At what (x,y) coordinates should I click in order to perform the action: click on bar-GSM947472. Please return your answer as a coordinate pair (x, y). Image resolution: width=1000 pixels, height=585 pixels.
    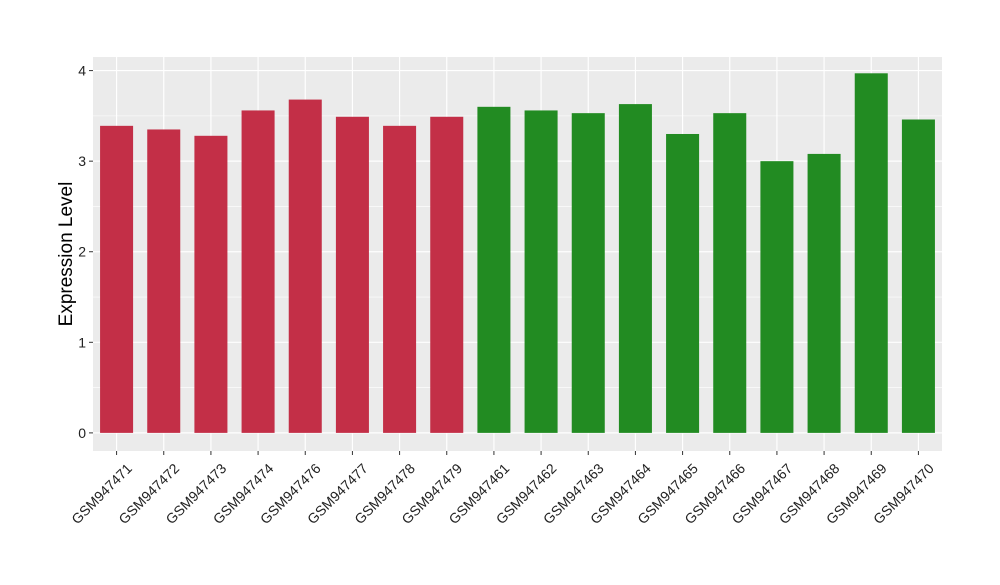
    Looking at the image, I should click on (164, 281).